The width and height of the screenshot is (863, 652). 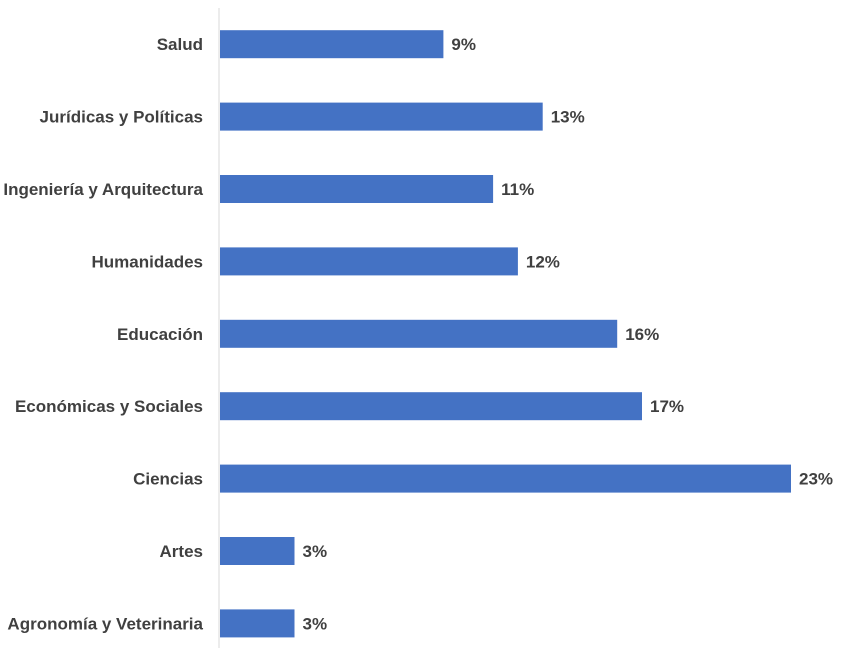 What do you see at coordinates (463, 44) in the screenshot?
I see `data-label: 9%` at bounding box center [463, 44].